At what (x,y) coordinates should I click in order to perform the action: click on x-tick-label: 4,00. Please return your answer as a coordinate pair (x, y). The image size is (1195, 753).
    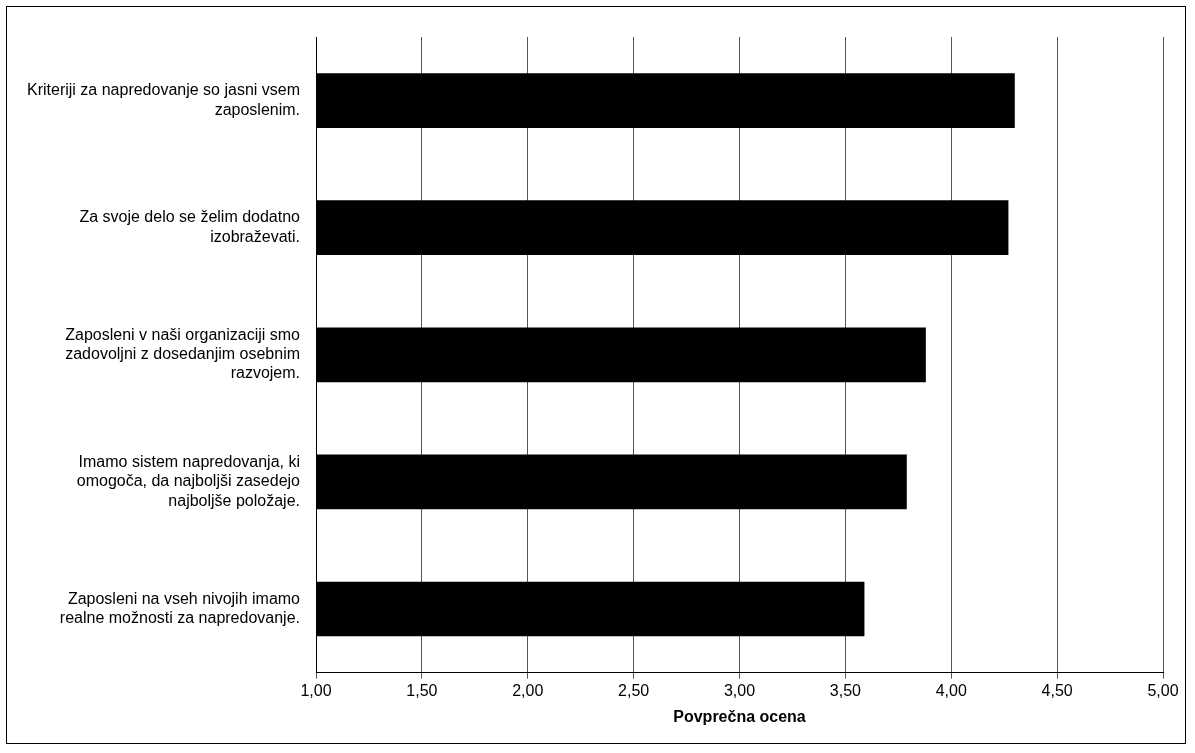
    Looking at the image, I should click on (951, 690).